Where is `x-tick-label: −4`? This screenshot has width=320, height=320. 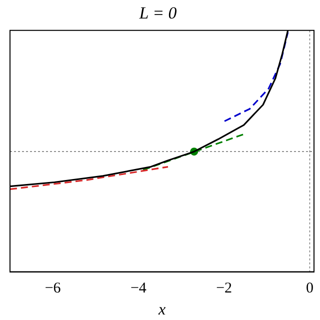 x-tick-label: −4 is located at coordinates (138, 288).